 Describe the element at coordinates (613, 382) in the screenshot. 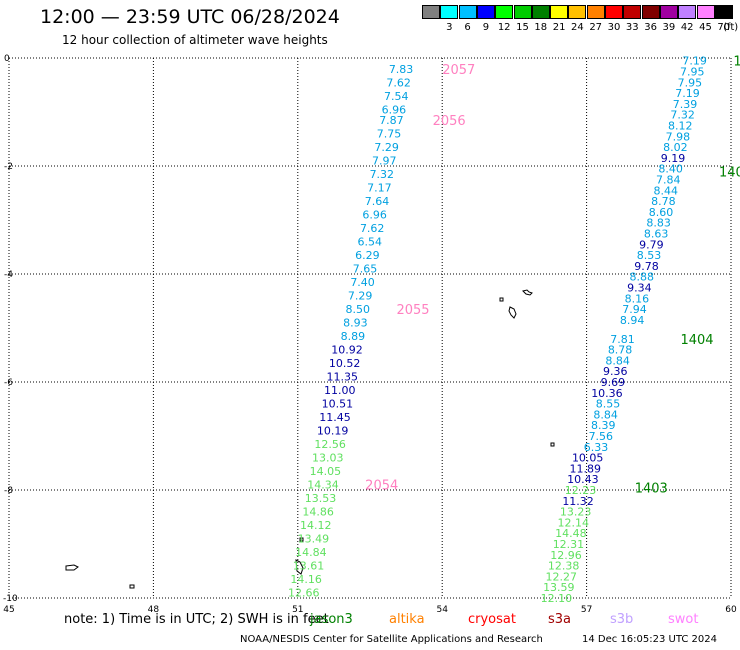

I see `wave-height-value: 9.69` at that location.